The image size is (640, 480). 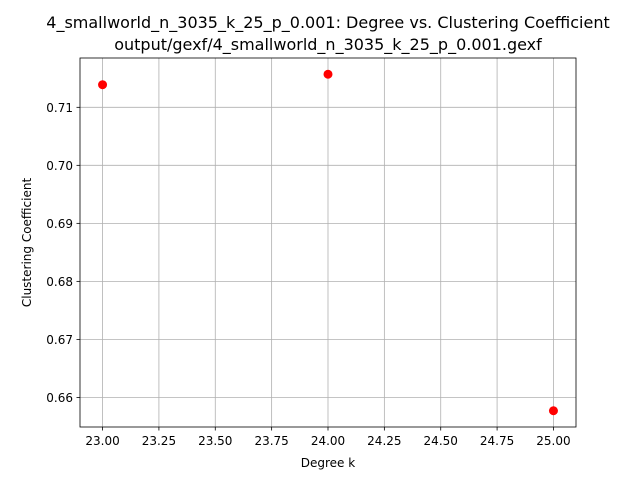 What do you see at coordinates (215, 441) in the screenshot?
I see `x-tick-label: 23.50` at bounding box center [215, 441].